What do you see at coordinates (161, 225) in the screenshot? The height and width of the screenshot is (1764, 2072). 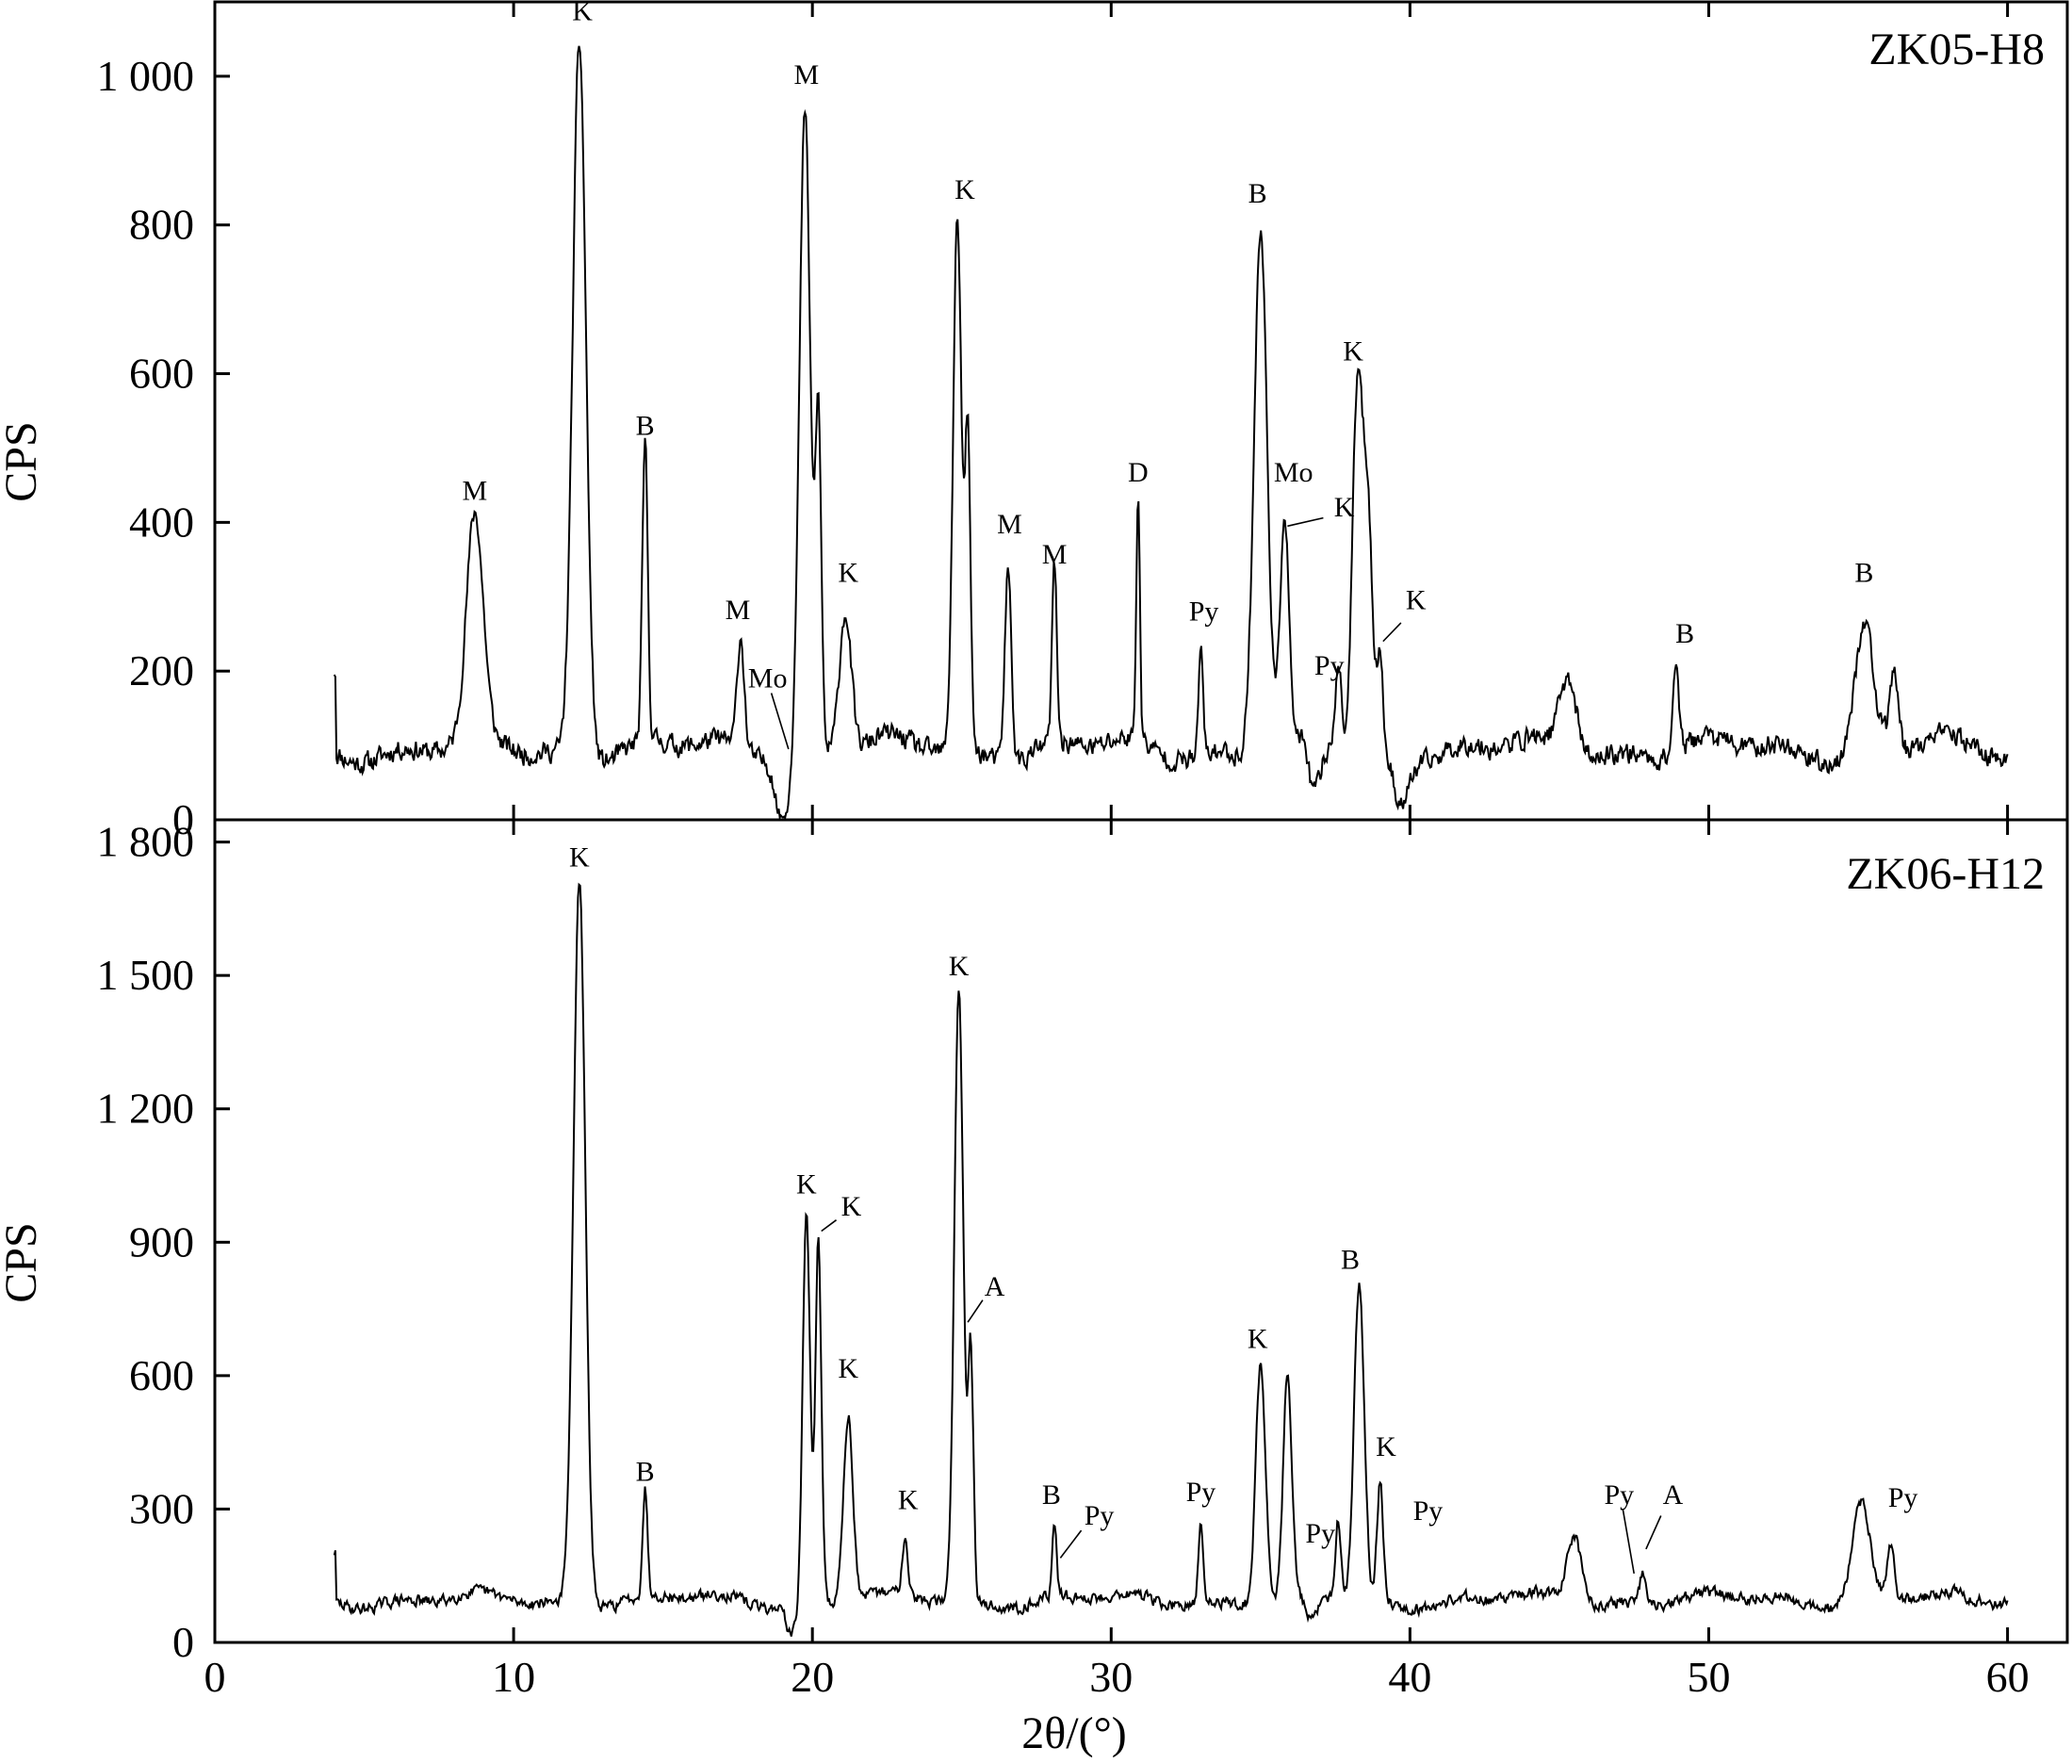 I see `y-tick-label: 800` at bounding box center [161, 225].